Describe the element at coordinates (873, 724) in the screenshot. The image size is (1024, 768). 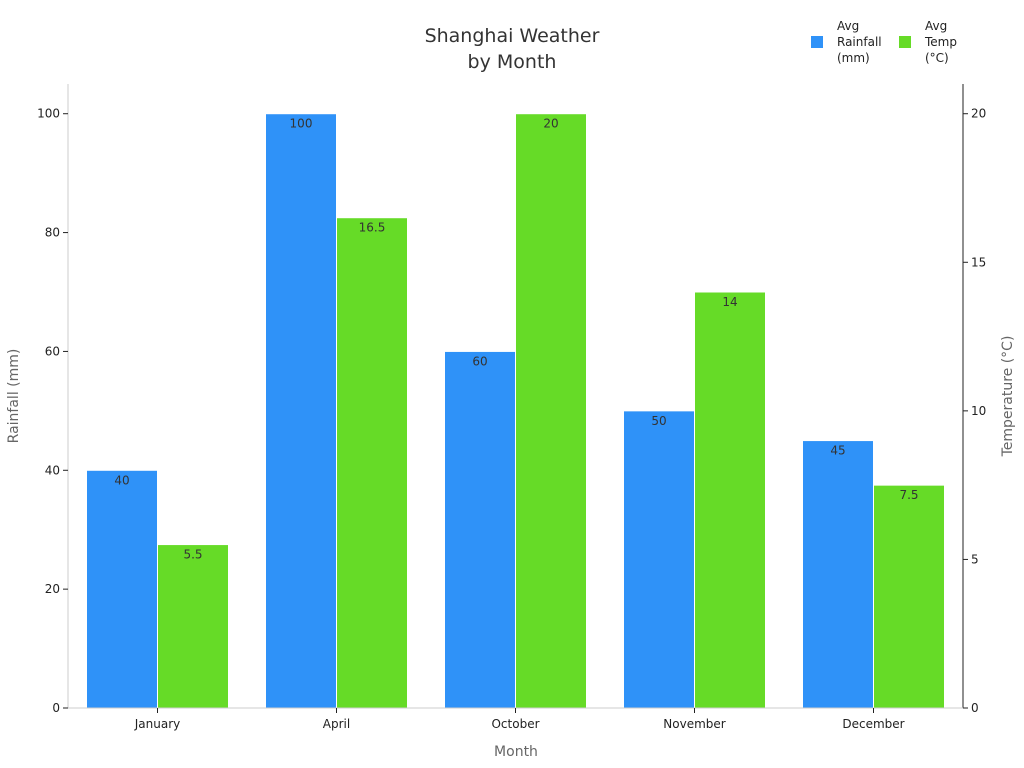
I see `x-tick-label: December` at that location.